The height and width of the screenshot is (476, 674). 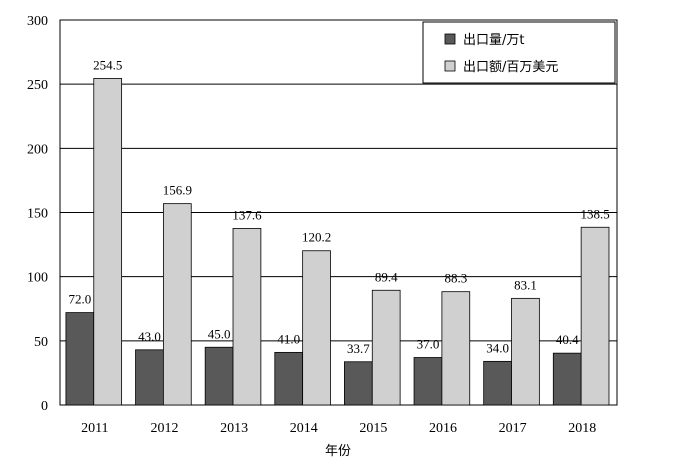 I want to click on x-tick-label: 2017, so click(x=513, y=428).